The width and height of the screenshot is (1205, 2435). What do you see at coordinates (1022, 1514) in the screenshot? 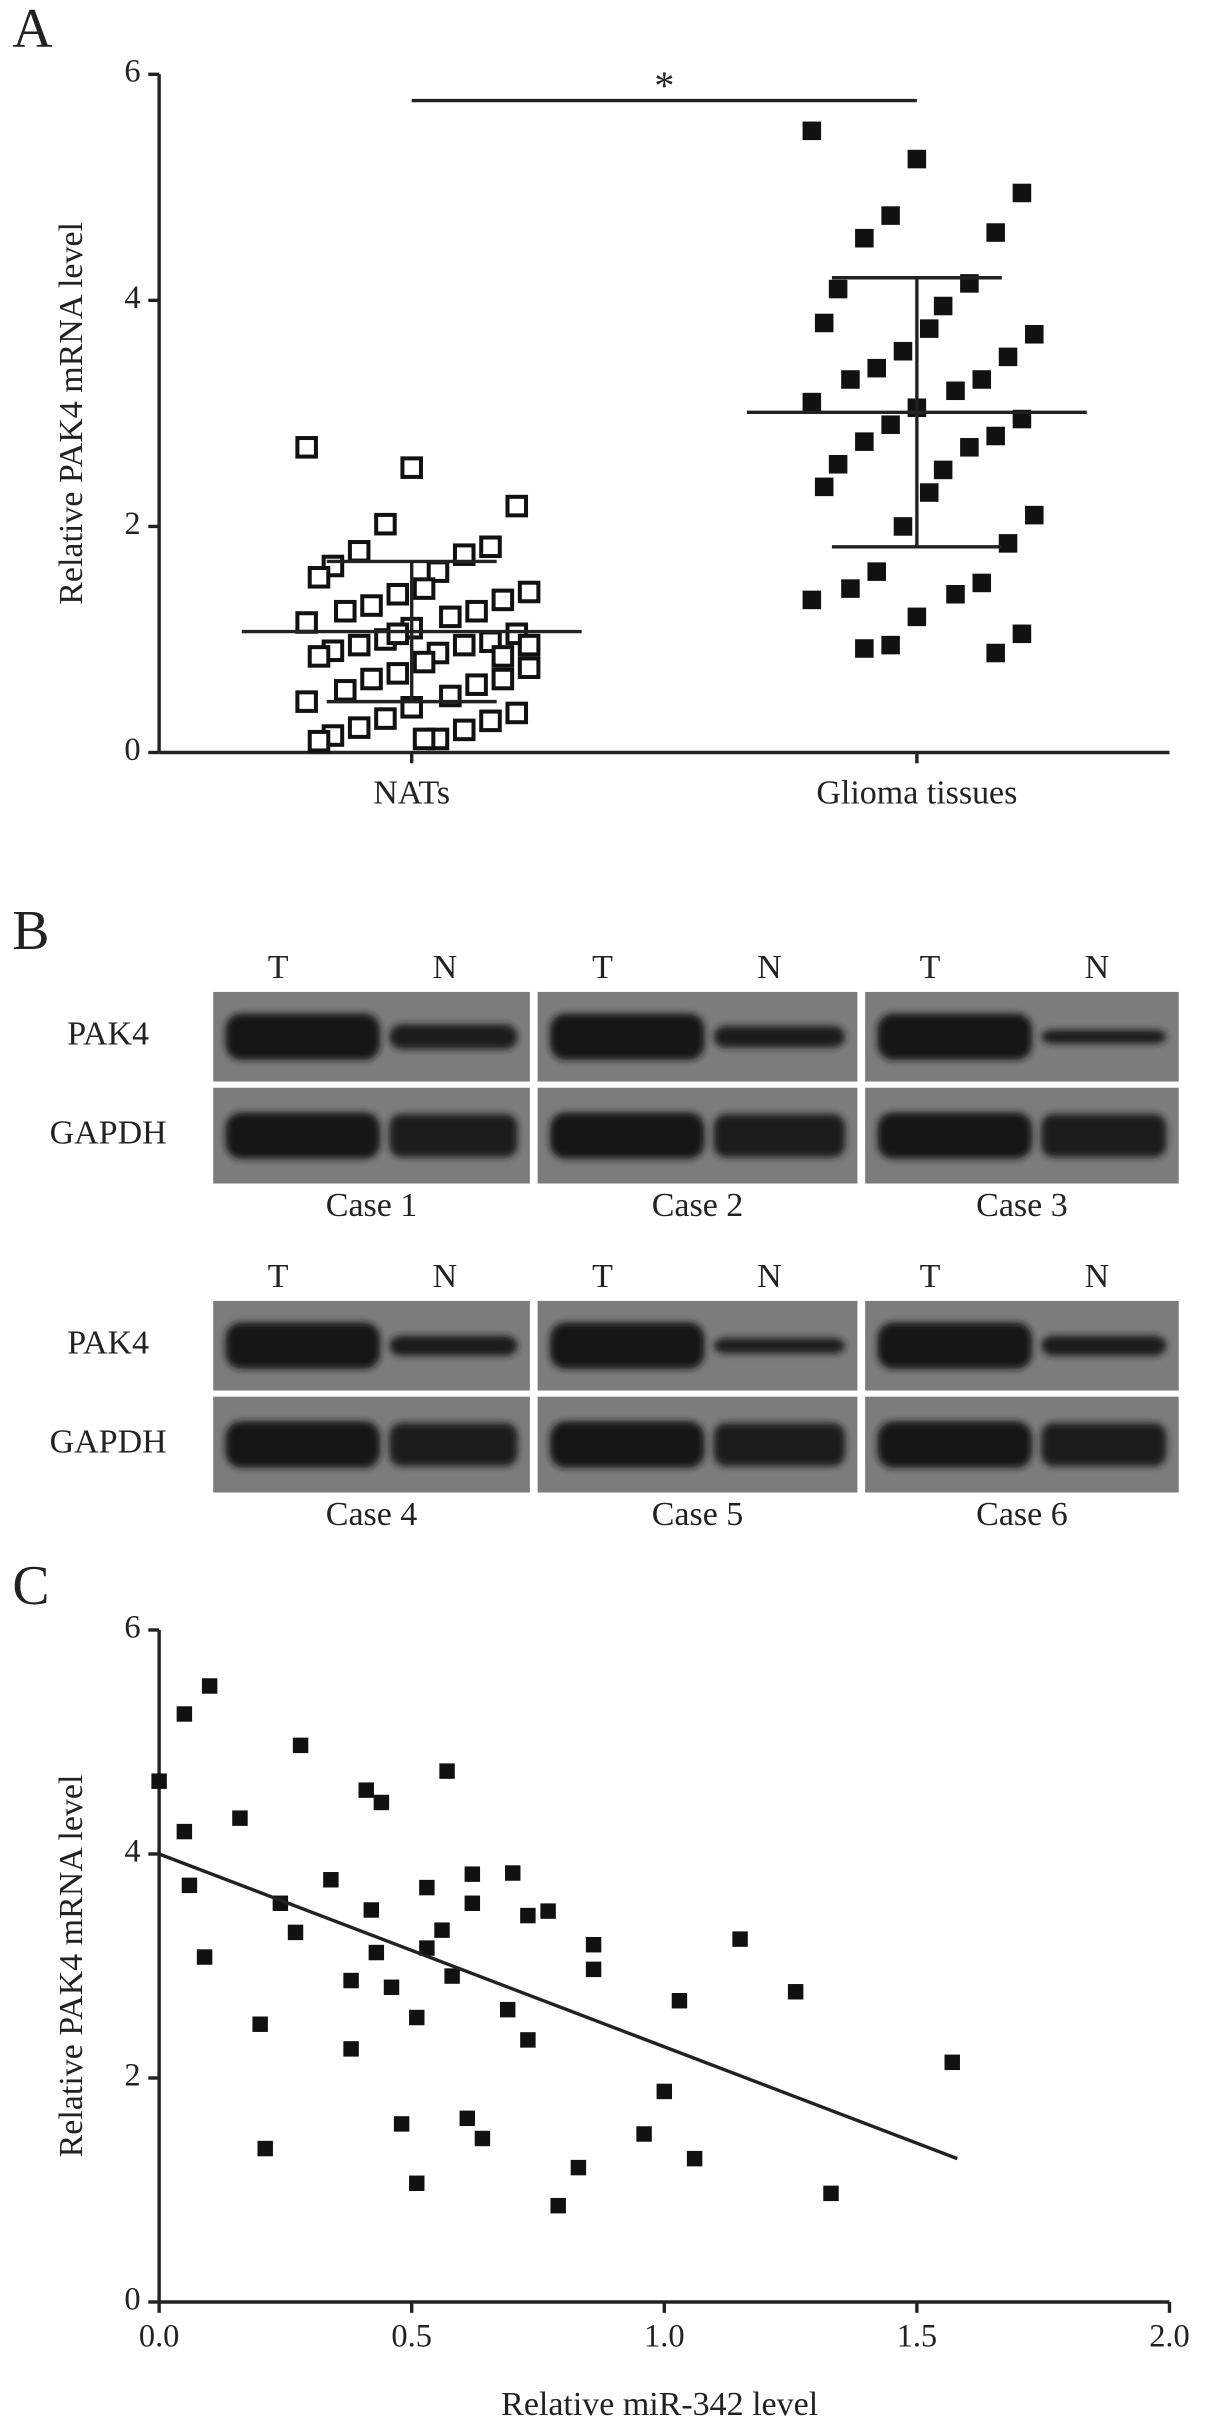
I see `case-label: Case 6` at bounding box center [1022, 1514].